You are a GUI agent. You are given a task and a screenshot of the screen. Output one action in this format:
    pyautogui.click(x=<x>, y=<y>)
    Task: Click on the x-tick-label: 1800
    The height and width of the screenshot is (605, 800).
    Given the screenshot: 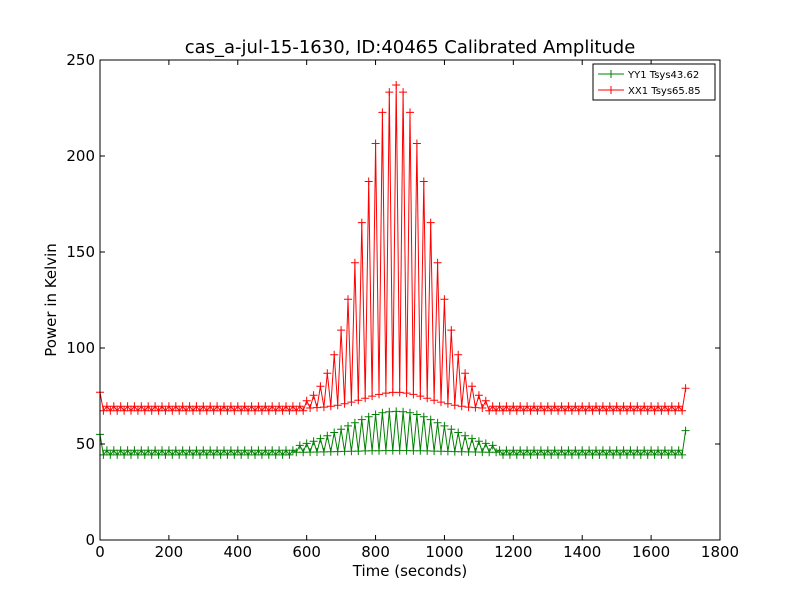 What is the action you would take?
    pyautogui.click(x=720, y=552)
    